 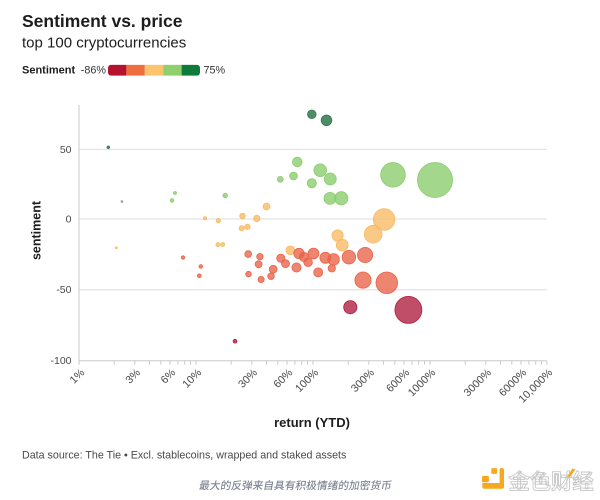 What do you see at coordinates (104, 43) in the screenshot?
I see `svg-text: top 100 cryptocurrencies` at bounding box center [104, 43].